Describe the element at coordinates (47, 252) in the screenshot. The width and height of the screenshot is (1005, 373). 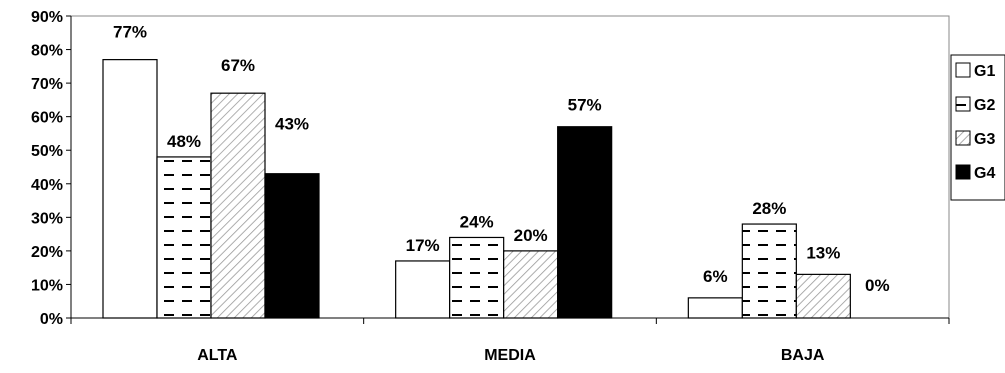
I see `y-tick-label: 20%` at that location.